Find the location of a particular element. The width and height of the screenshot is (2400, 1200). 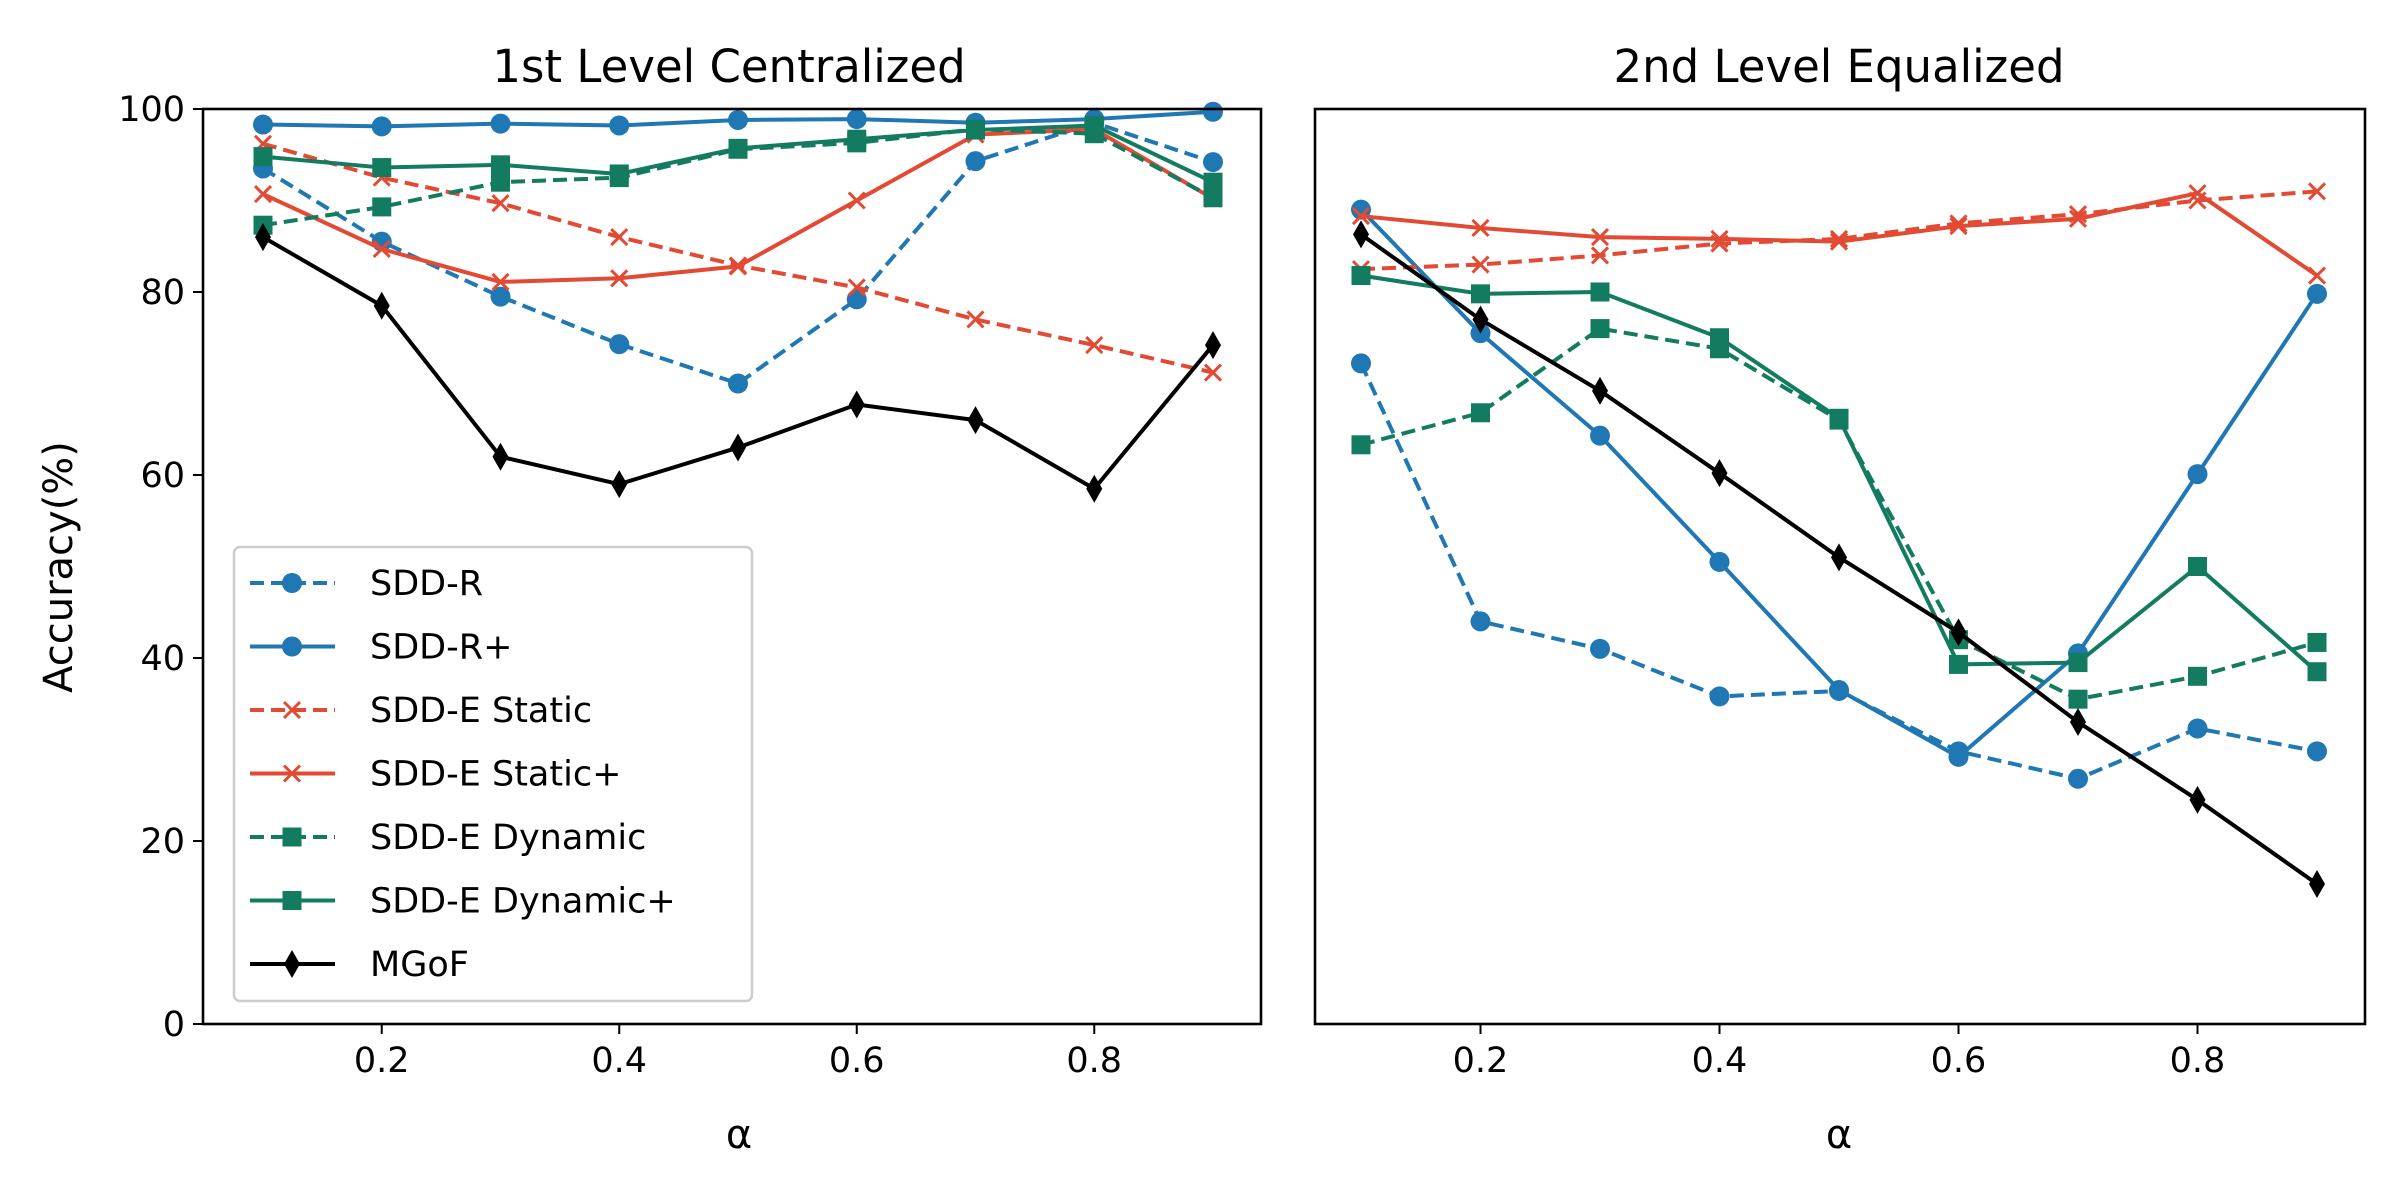

series-sdd-e-static is located at coordinates (1839, 234).